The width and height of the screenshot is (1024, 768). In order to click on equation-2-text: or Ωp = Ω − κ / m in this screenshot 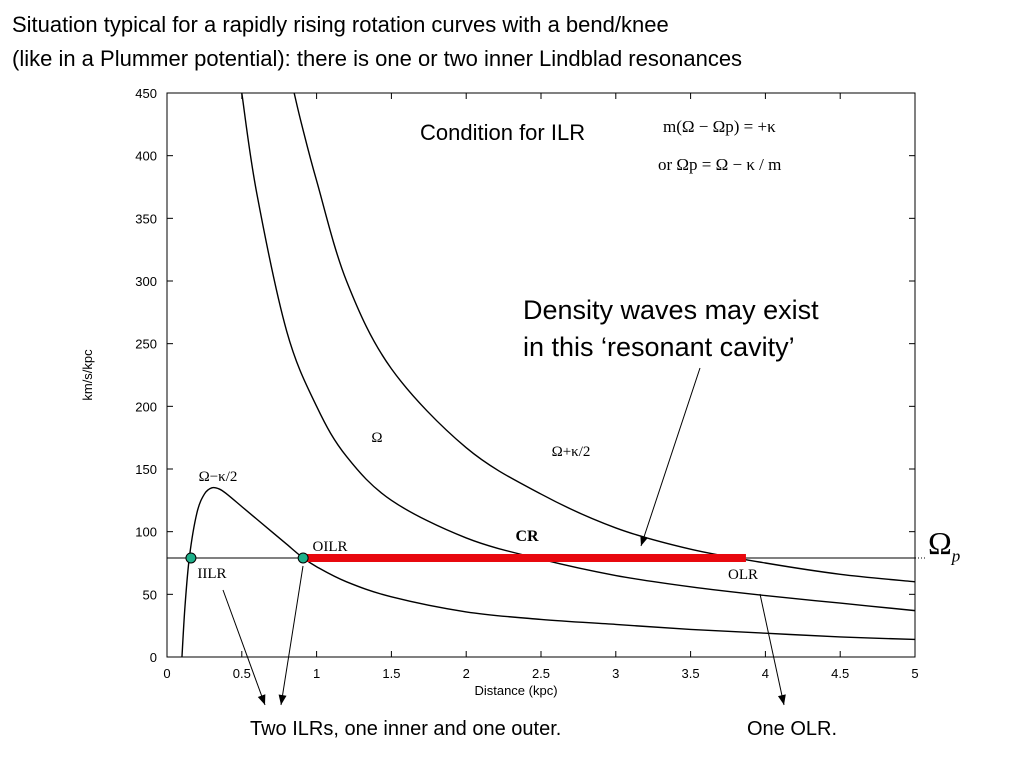, I will do `click(720, 164)`.